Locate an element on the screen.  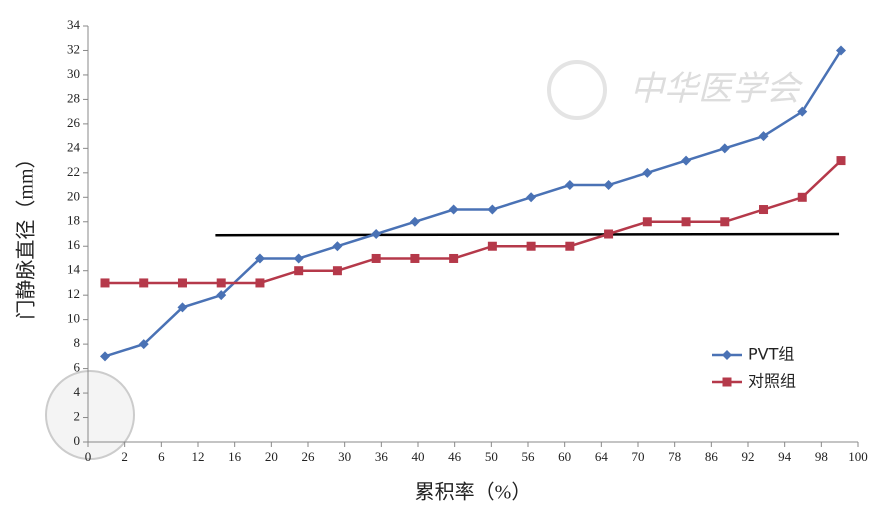
x-tick-label: 40 is located at coordinates (418, 456).